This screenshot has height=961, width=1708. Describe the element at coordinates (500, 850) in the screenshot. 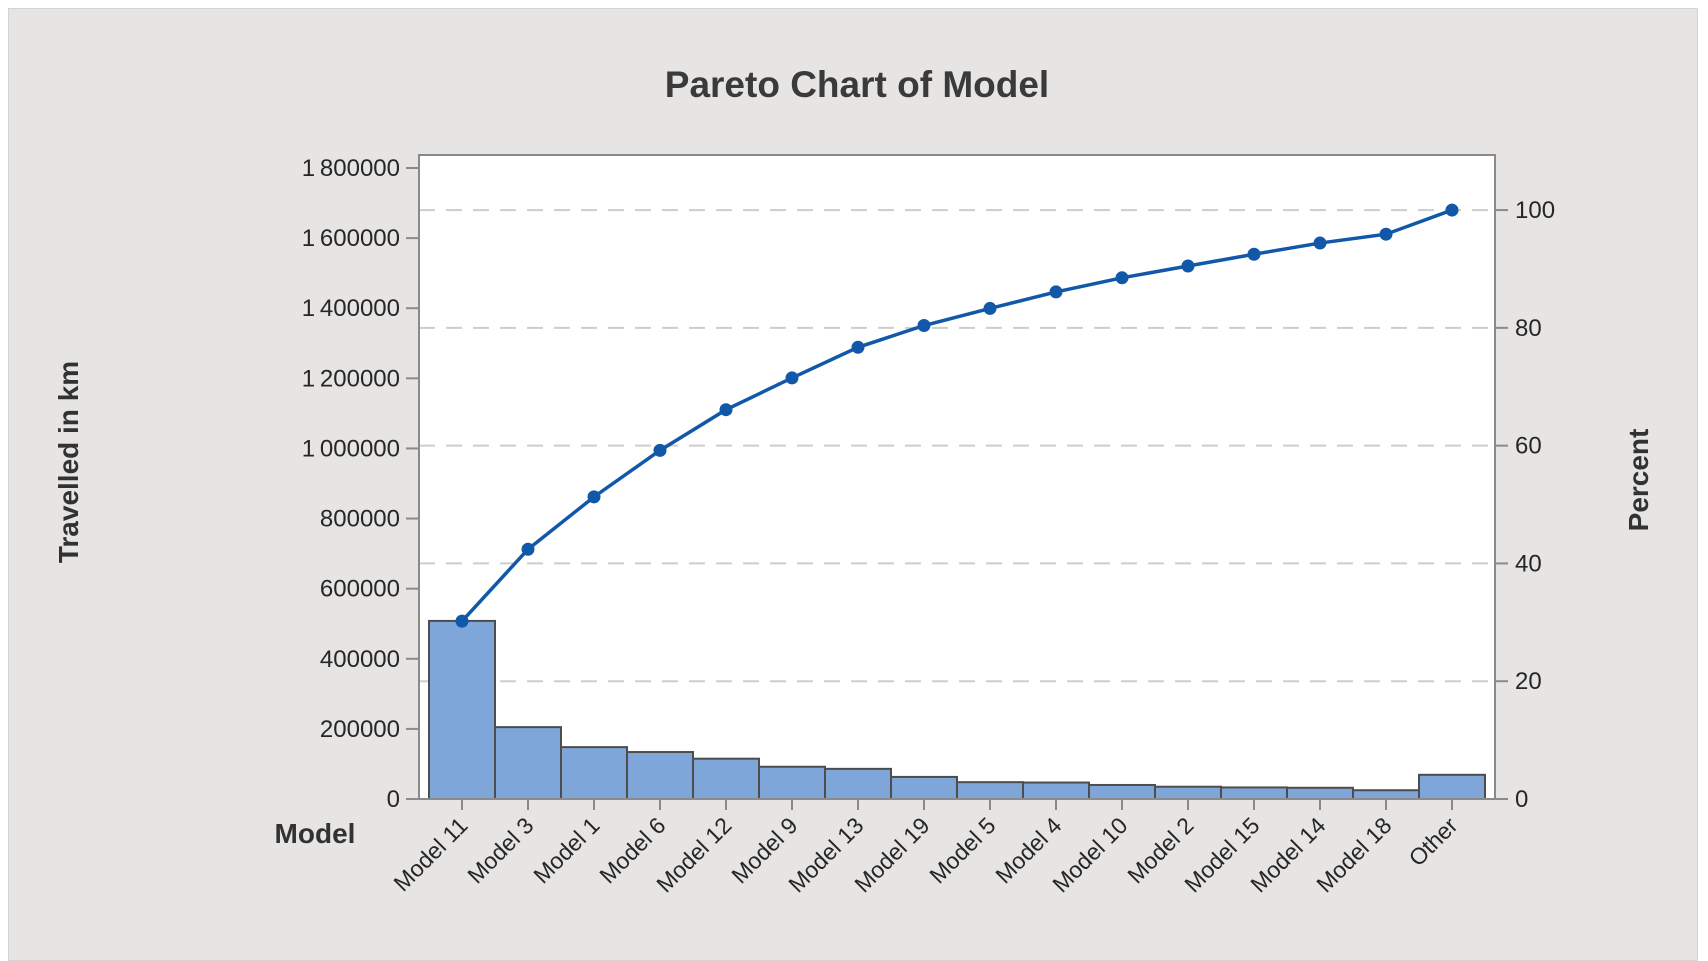

I see `x-tick-label-model-3: Model 3` at that location.